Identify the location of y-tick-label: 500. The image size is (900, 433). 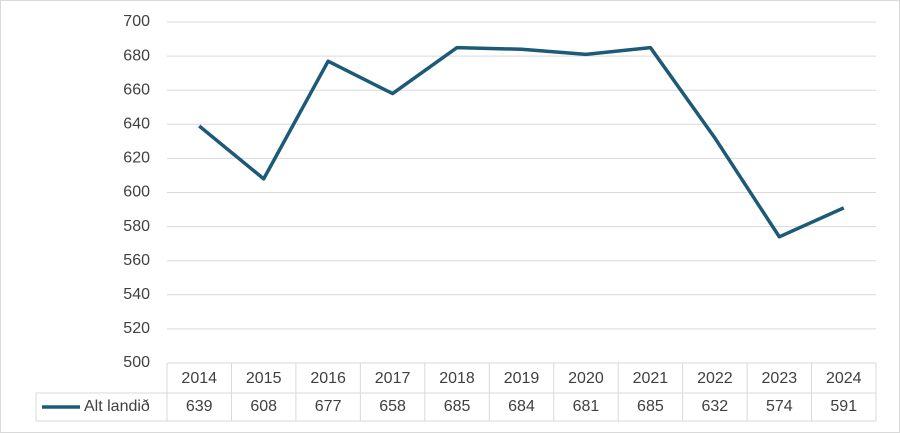
(136, 362).